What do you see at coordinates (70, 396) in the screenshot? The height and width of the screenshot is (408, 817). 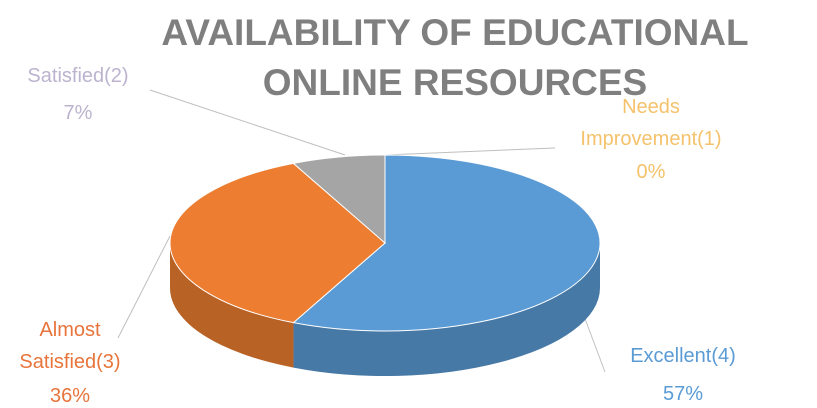 I see `value-label: 36%` at bounding box center [70, 396].